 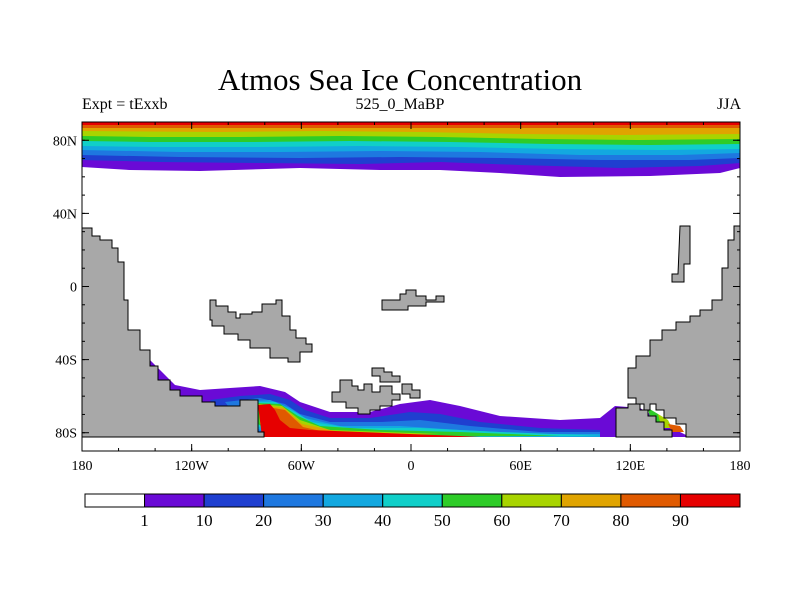 I want to click on southern-continent, so click(x=644, y=420).